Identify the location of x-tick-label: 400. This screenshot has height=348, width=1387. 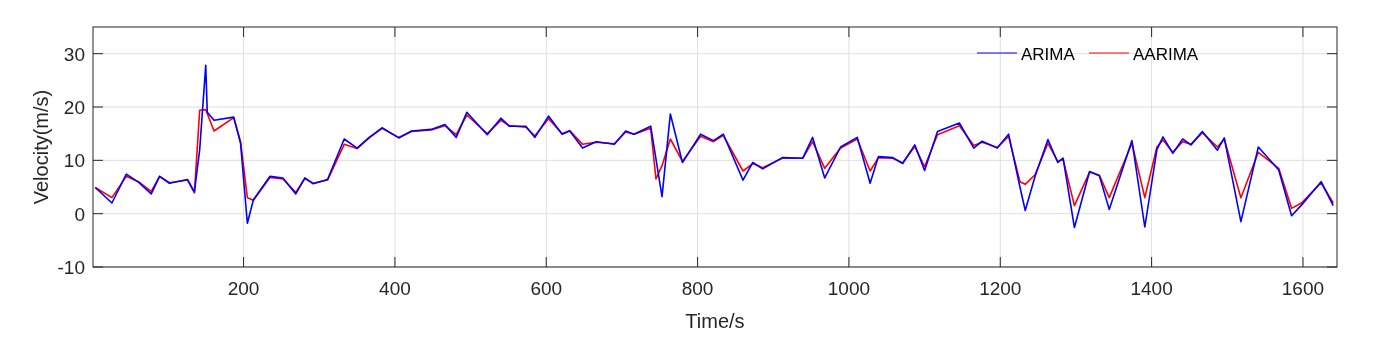
(395, 288).